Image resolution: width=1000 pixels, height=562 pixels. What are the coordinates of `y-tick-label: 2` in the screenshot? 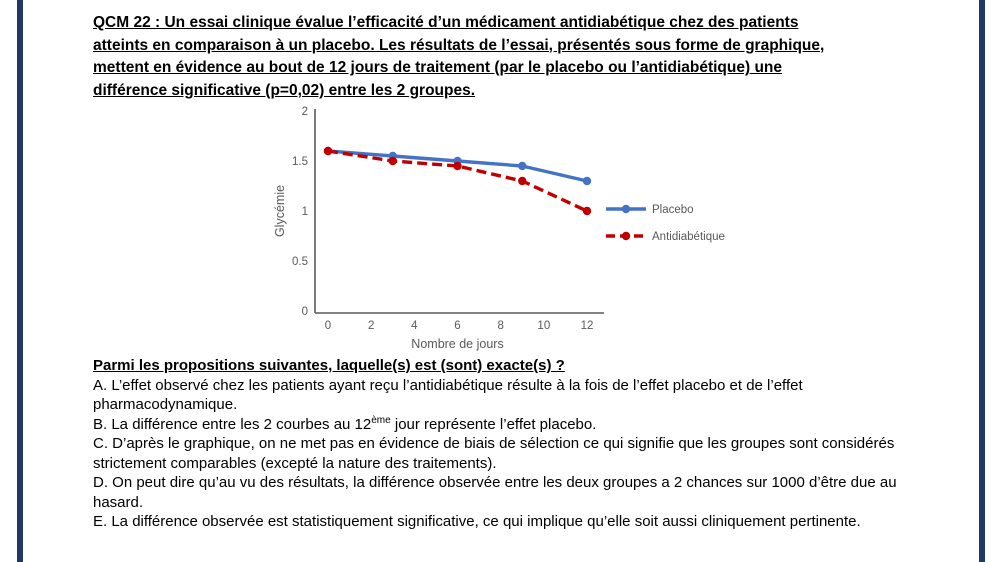 It's located at (305, 112).